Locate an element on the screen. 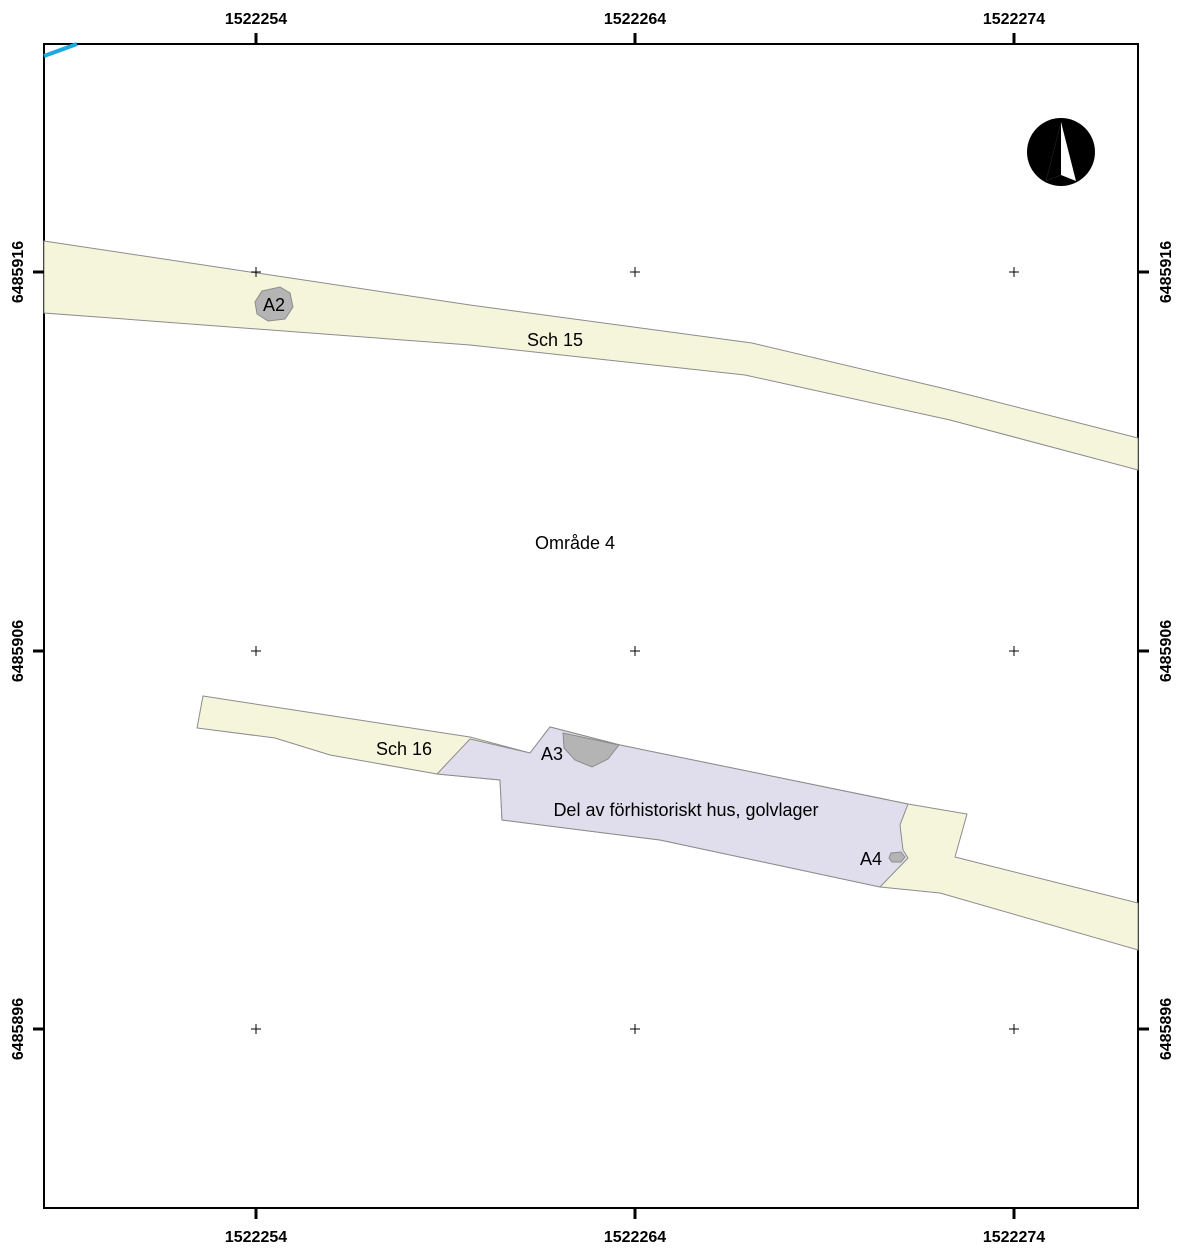  trench-label-sch16: Sch 16 is located at coordinates (404, 749).